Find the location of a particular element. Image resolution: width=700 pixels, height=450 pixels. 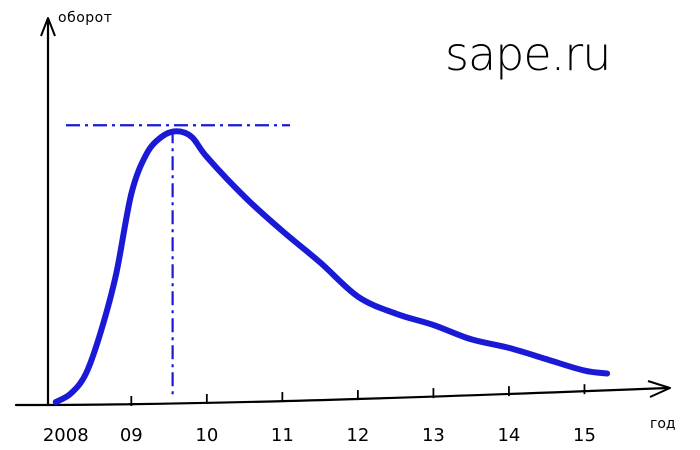

x-axis-line is located at coordinates (342, 396).